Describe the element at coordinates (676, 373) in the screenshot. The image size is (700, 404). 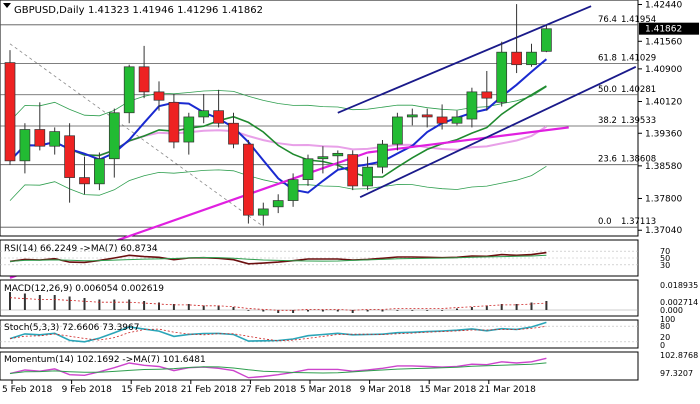
I see `momentum-tick-label: 97.3207` at that location.